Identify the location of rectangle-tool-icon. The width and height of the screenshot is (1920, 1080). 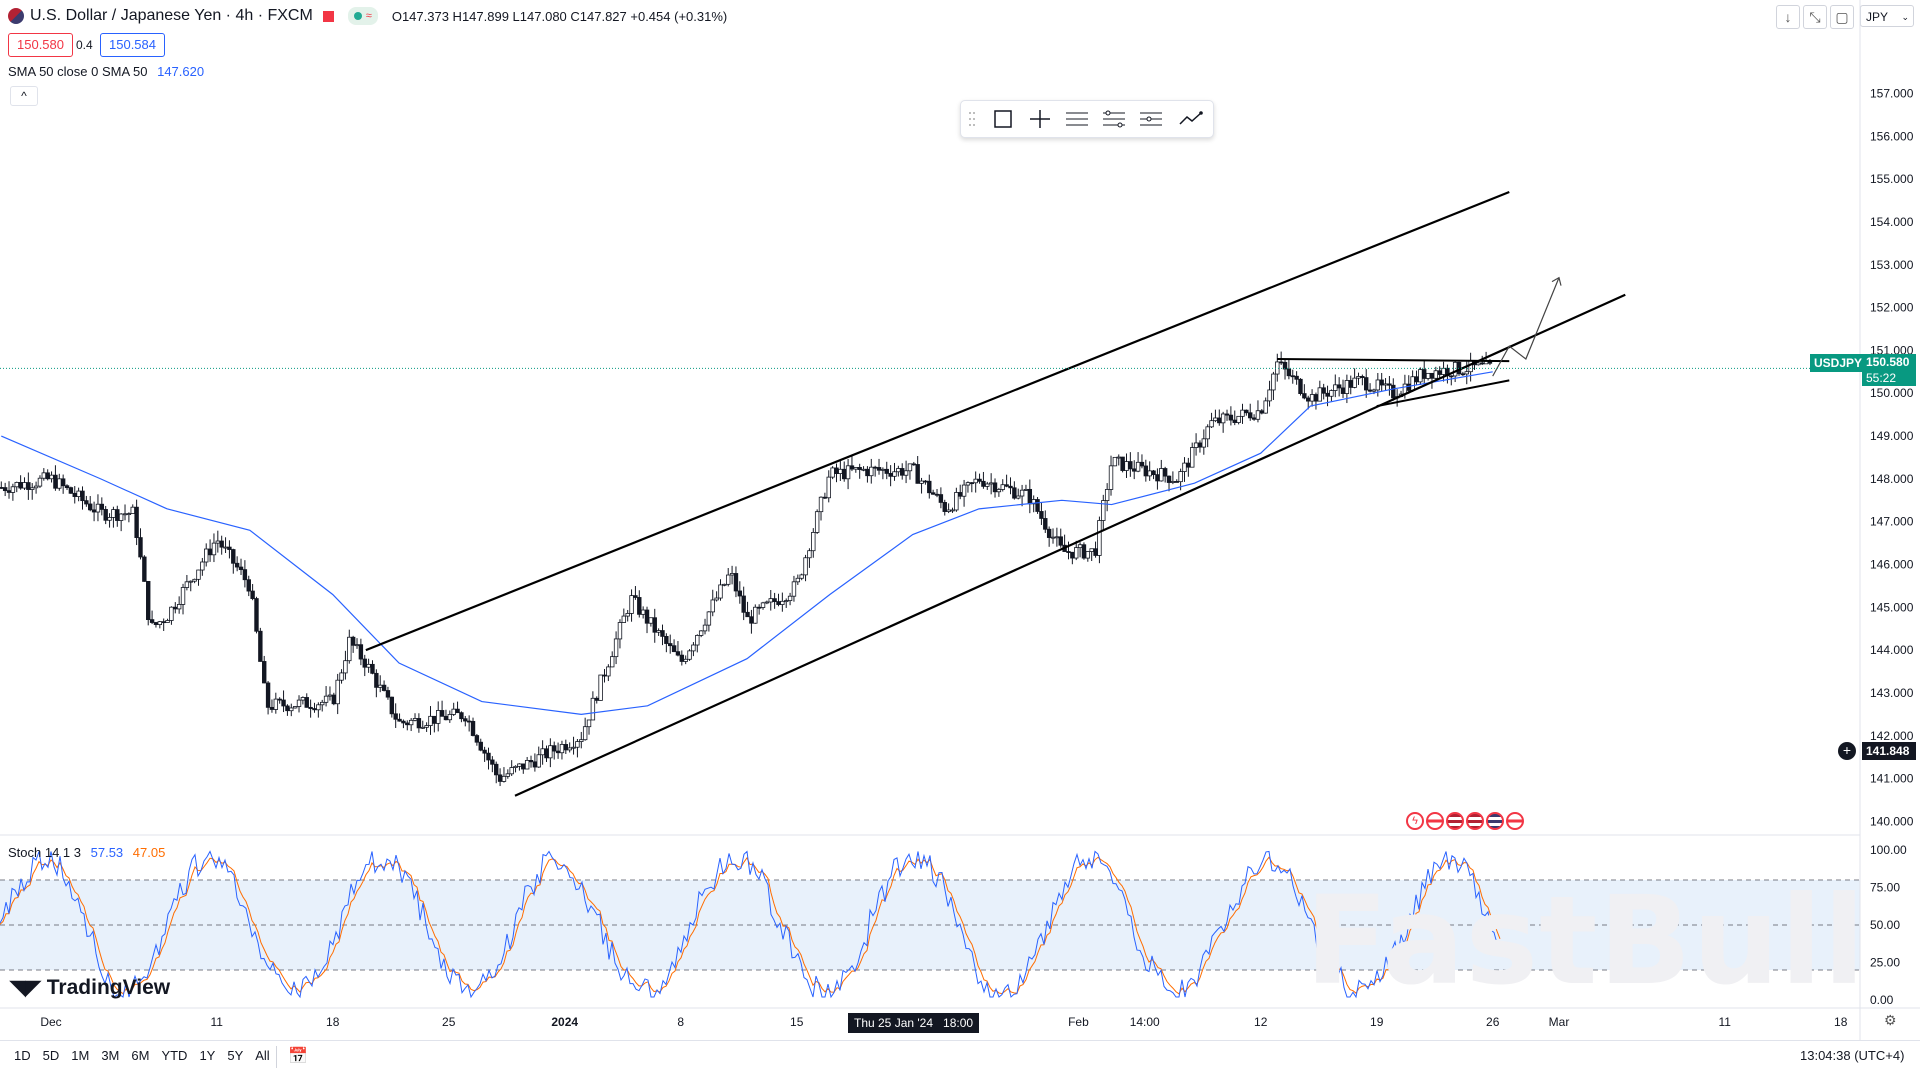
(1003, 119).